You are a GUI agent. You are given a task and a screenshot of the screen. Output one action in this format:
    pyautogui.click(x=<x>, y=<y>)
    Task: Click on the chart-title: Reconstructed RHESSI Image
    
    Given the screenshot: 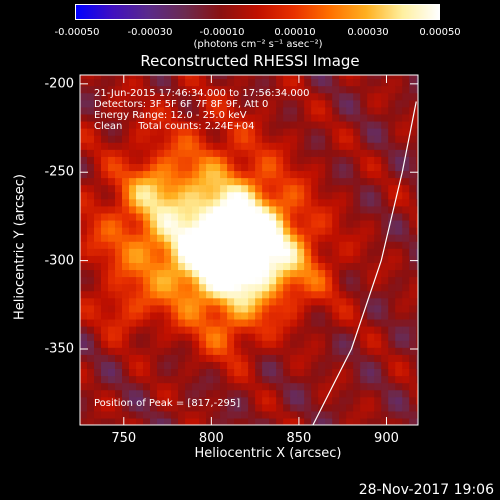 What is the action you would take?
    pyautogui.click(x=250, y=61)
    